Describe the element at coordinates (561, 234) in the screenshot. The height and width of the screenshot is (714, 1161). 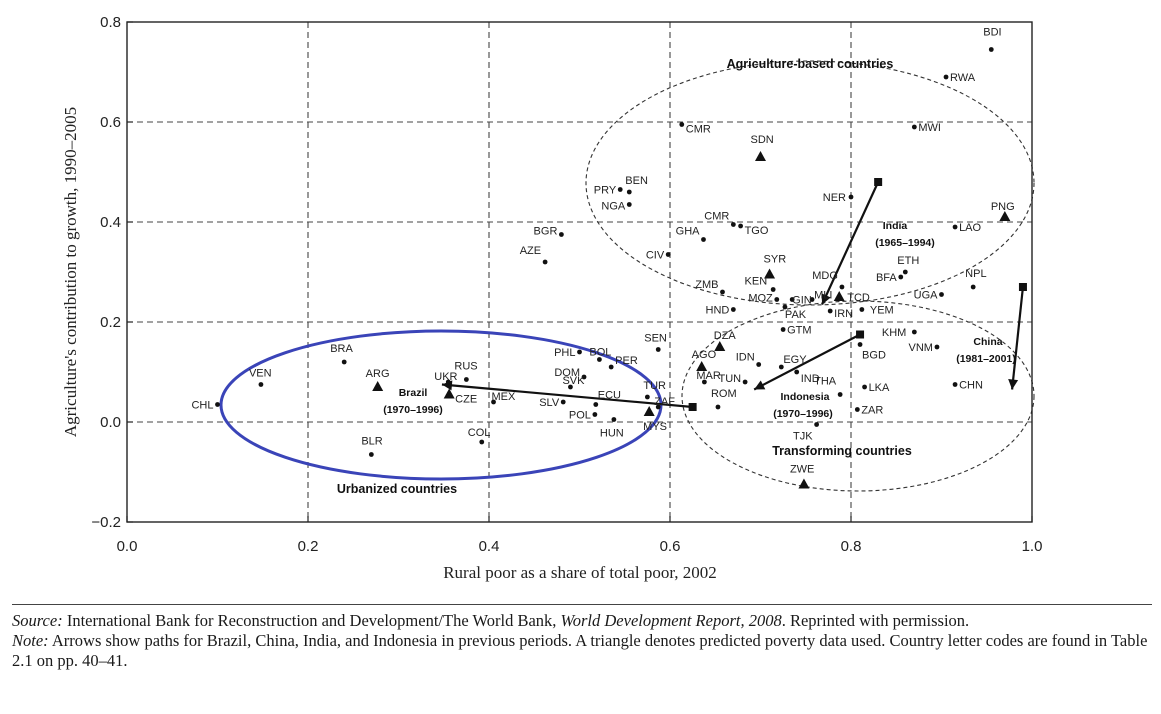
I see `dot-marker-bgr` at that location.